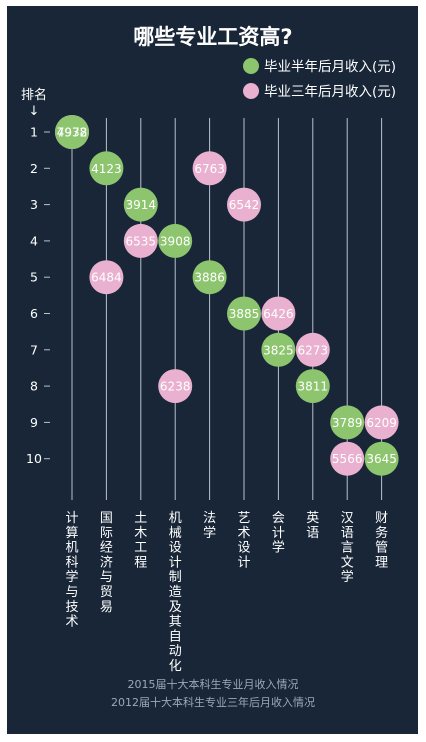 Image resolution: width=426 pixels, height=742 pixels. What do you see at coordinates (319, 79) in the screenshot?
I see `legend: 毕业半年后月收入(元) 毕业三年后月收入(元)` at bounding box center [319, 79].